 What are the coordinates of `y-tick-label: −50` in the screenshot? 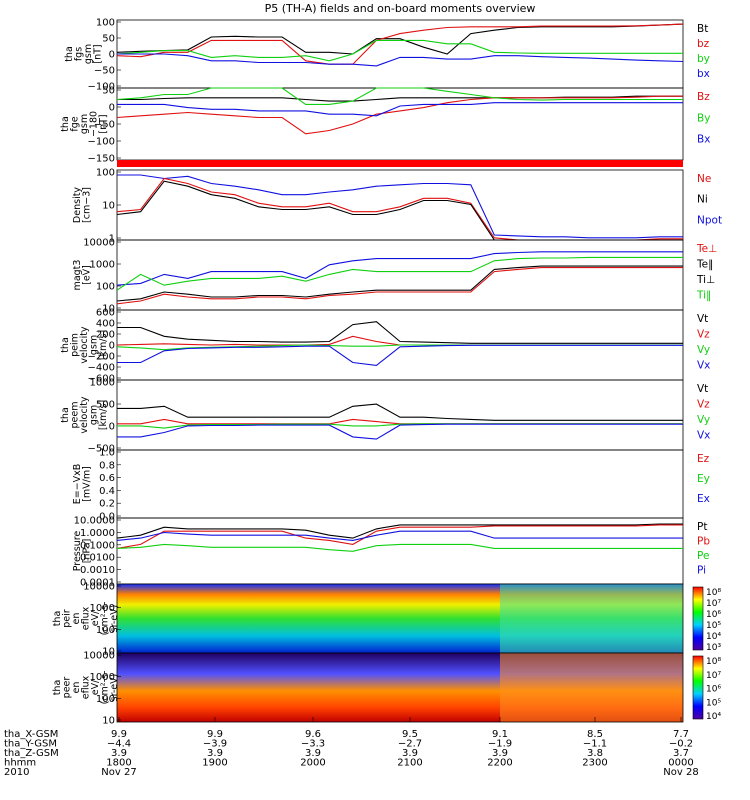 It's located at (104, 71).